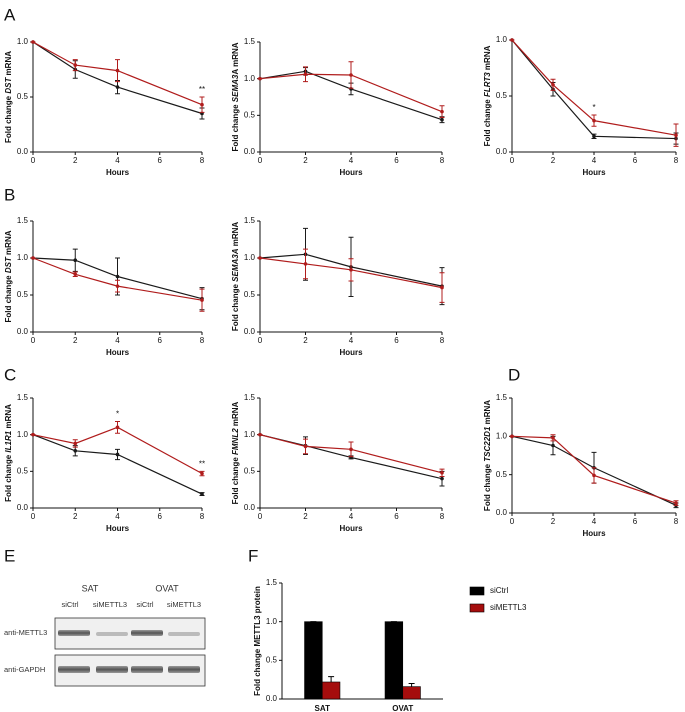  Describe the element at coordinates (9, 555) in the screenshot. I see `panel-label: E` at that location.